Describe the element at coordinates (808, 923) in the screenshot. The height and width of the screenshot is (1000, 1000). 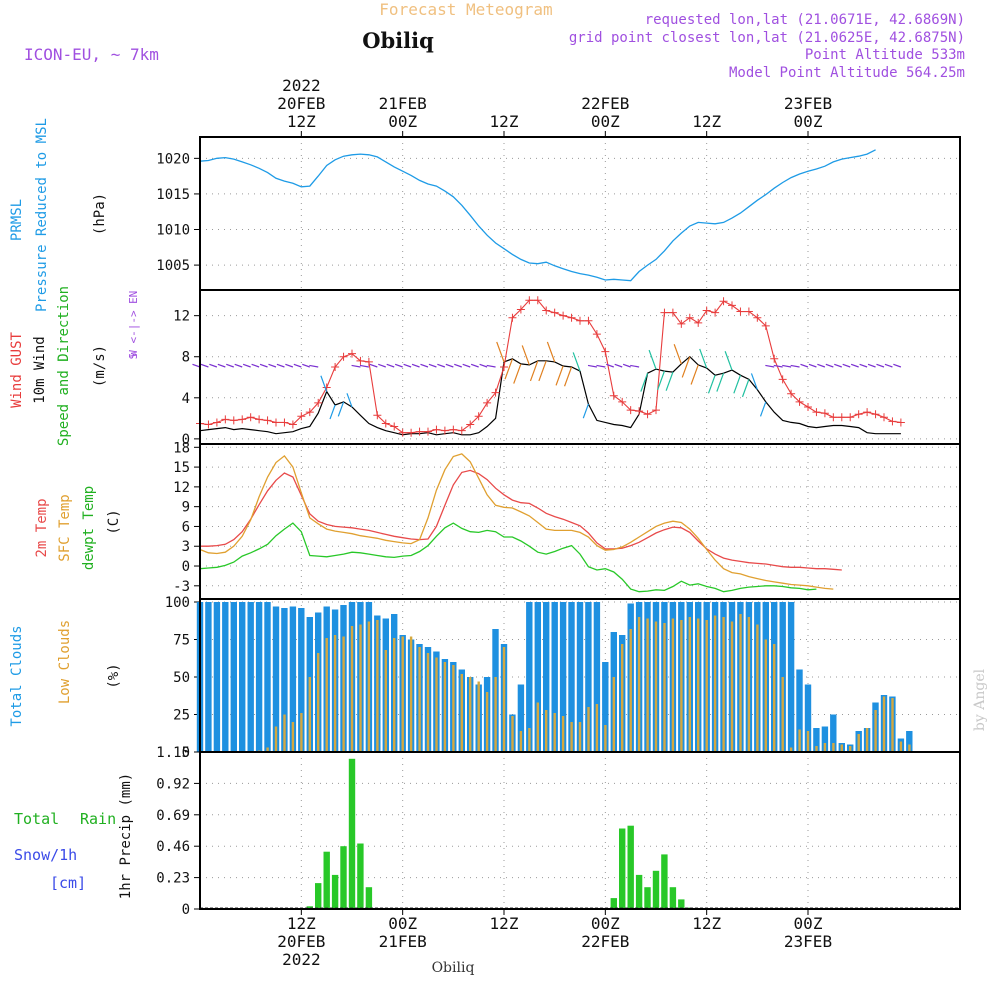
I see `bottom-tick-label: 00Z` at that location.